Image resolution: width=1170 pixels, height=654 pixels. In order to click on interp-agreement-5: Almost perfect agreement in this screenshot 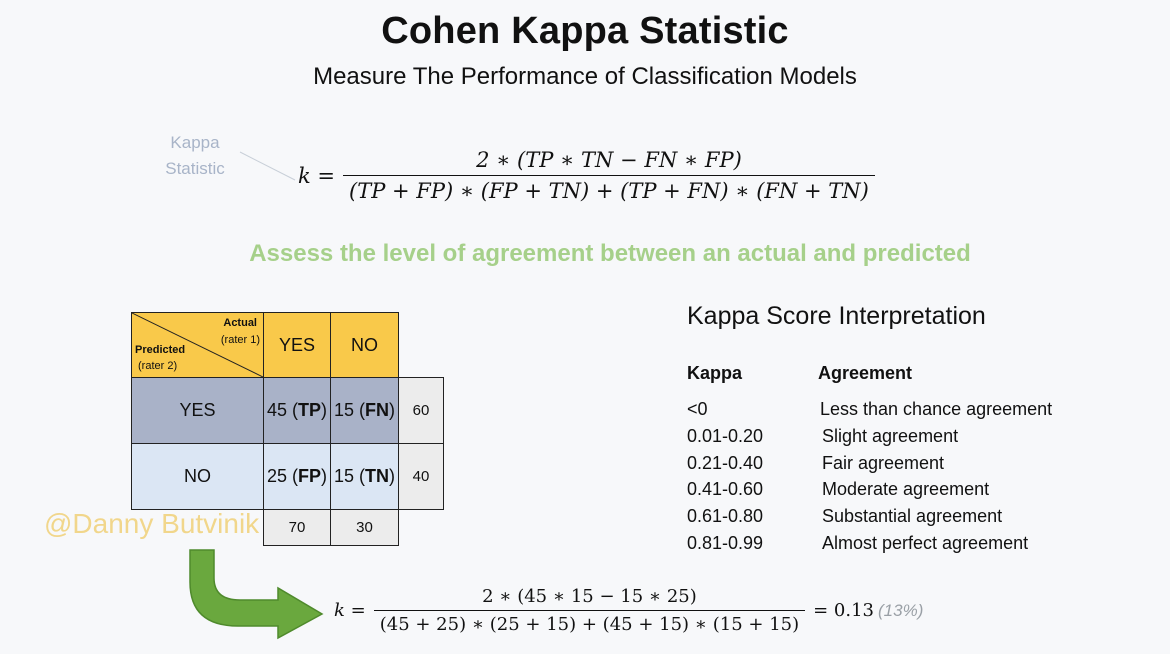, I will do `click(925, 543)`.